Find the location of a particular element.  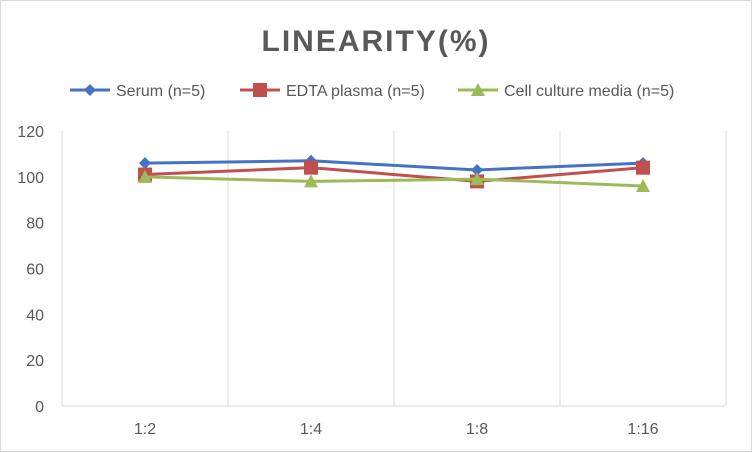

series-layer is located at coordinates (394, 173).